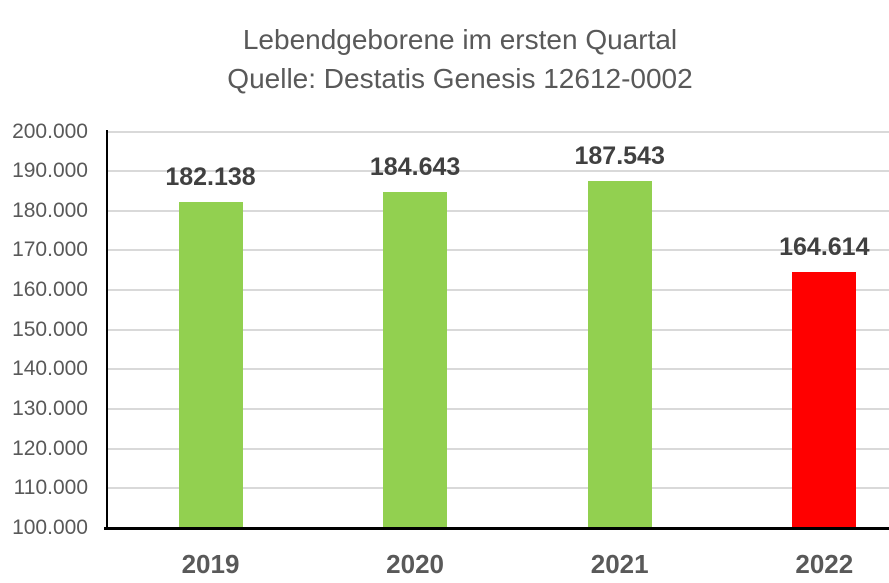  I want to click on y-tick-label: 110.000, so click(50, 488).